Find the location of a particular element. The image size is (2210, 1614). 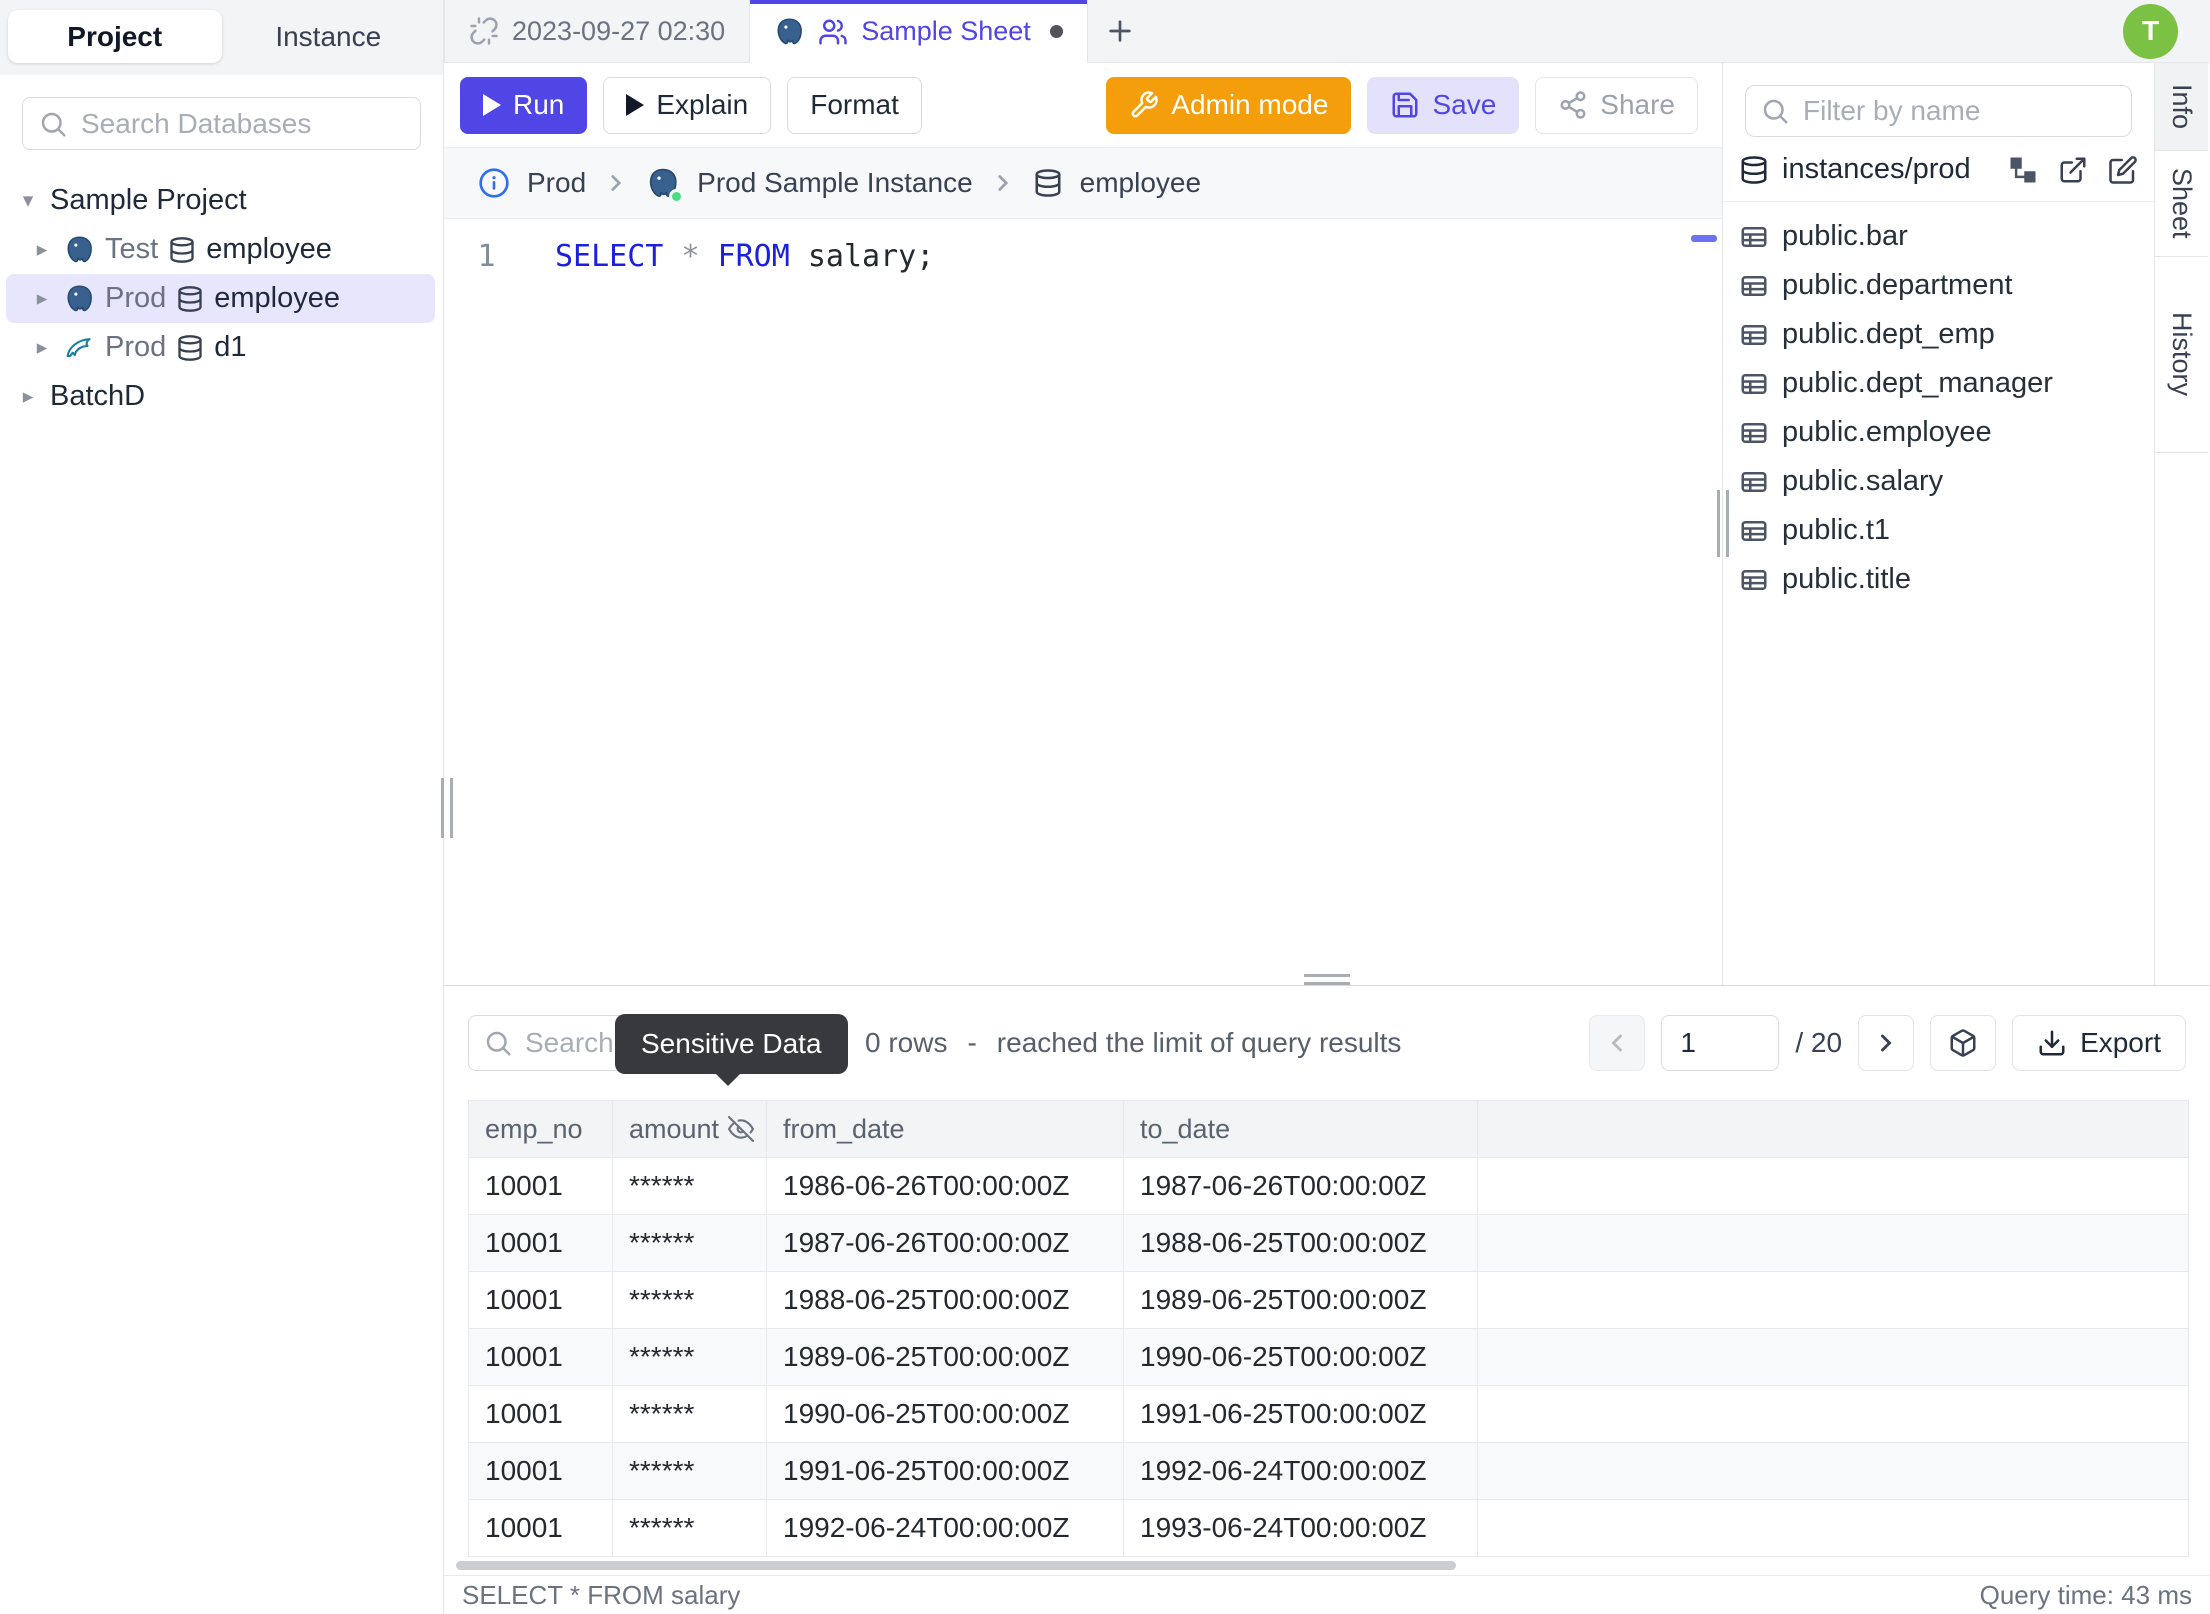

cell: 1986-06-26T00:00:00Z is located at coordinates (945, 1186).